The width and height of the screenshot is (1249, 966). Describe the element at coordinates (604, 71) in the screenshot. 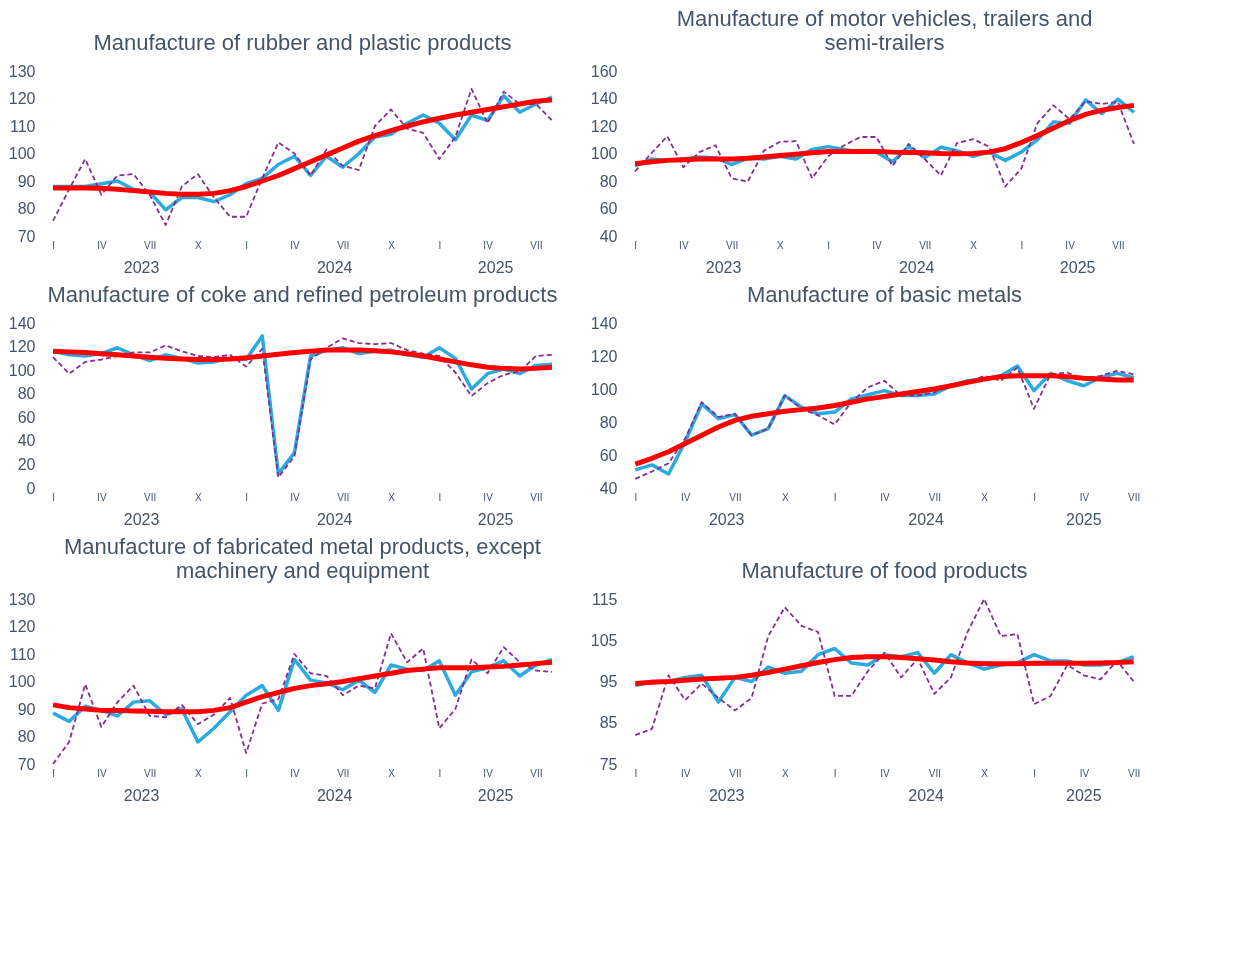

I see `y-tick-label: 160` at that location.